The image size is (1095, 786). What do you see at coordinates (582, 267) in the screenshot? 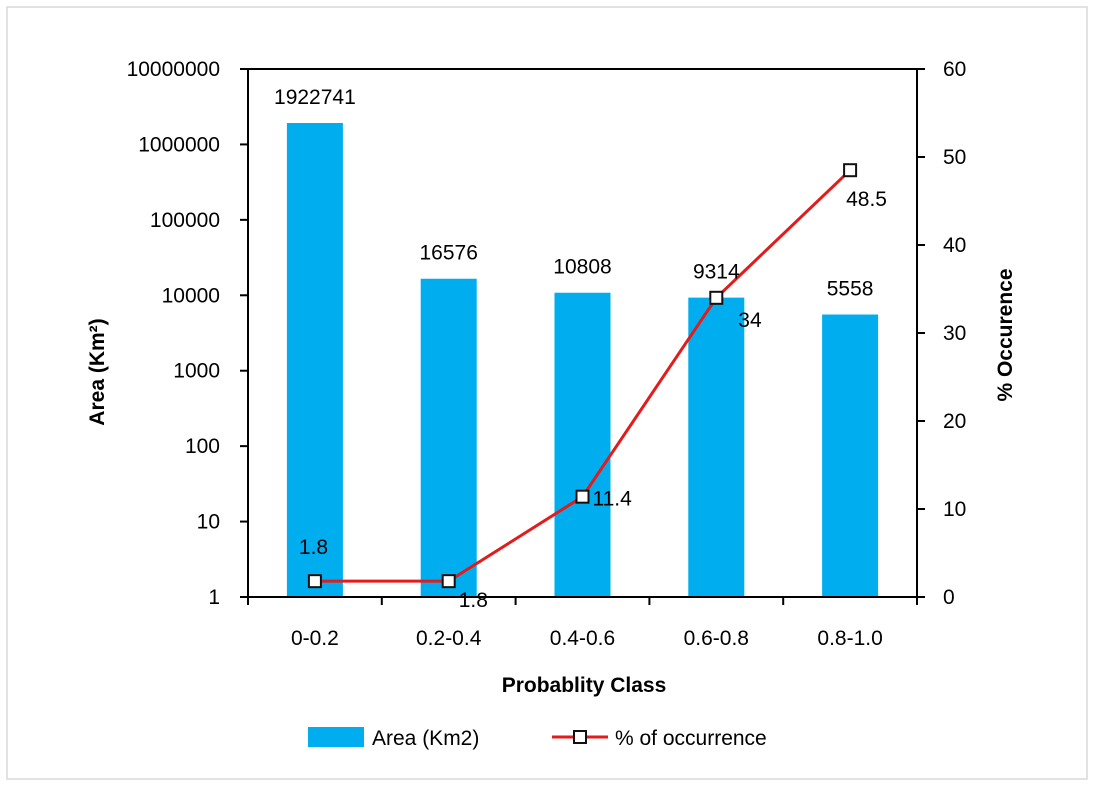
I see `bar-data-label: 10808` at bounding box center [582, 267].